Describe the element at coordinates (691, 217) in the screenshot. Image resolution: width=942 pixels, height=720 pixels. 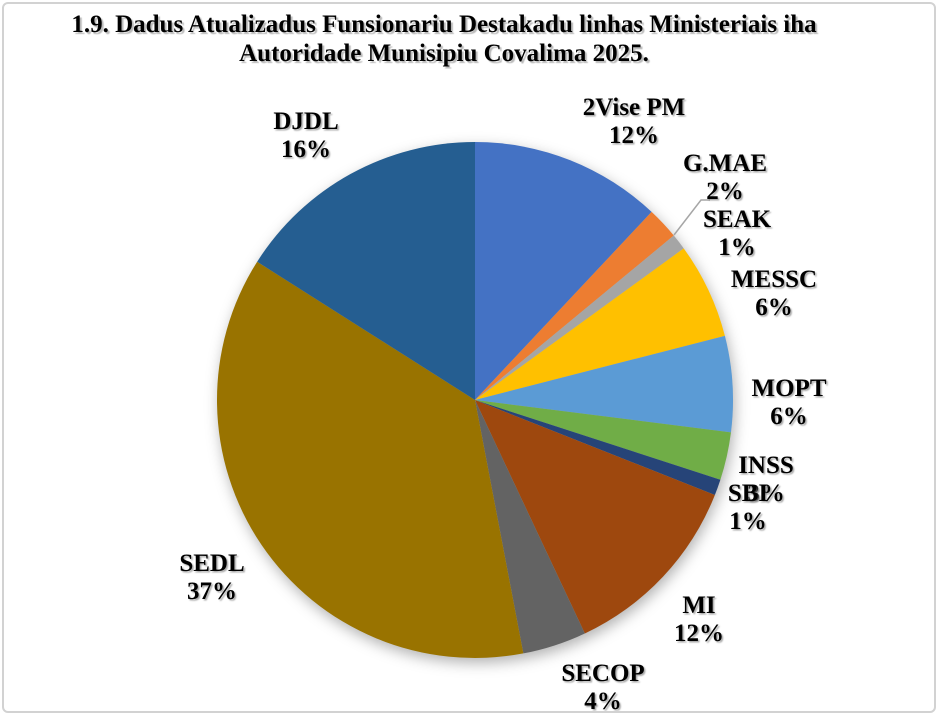
I see `leader-line-g-mae` at that location.